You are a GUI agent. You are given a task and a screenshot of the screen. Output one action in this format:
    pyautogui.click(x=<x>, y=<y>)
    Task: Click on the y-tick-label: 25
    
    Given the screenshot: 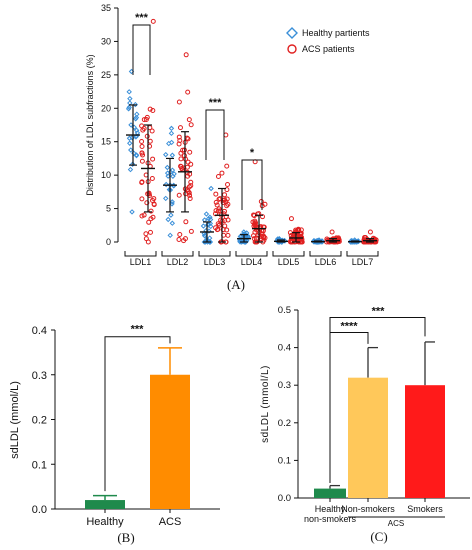 What is the action you would take?
    pyautogui.click(x=106, y=75)
    